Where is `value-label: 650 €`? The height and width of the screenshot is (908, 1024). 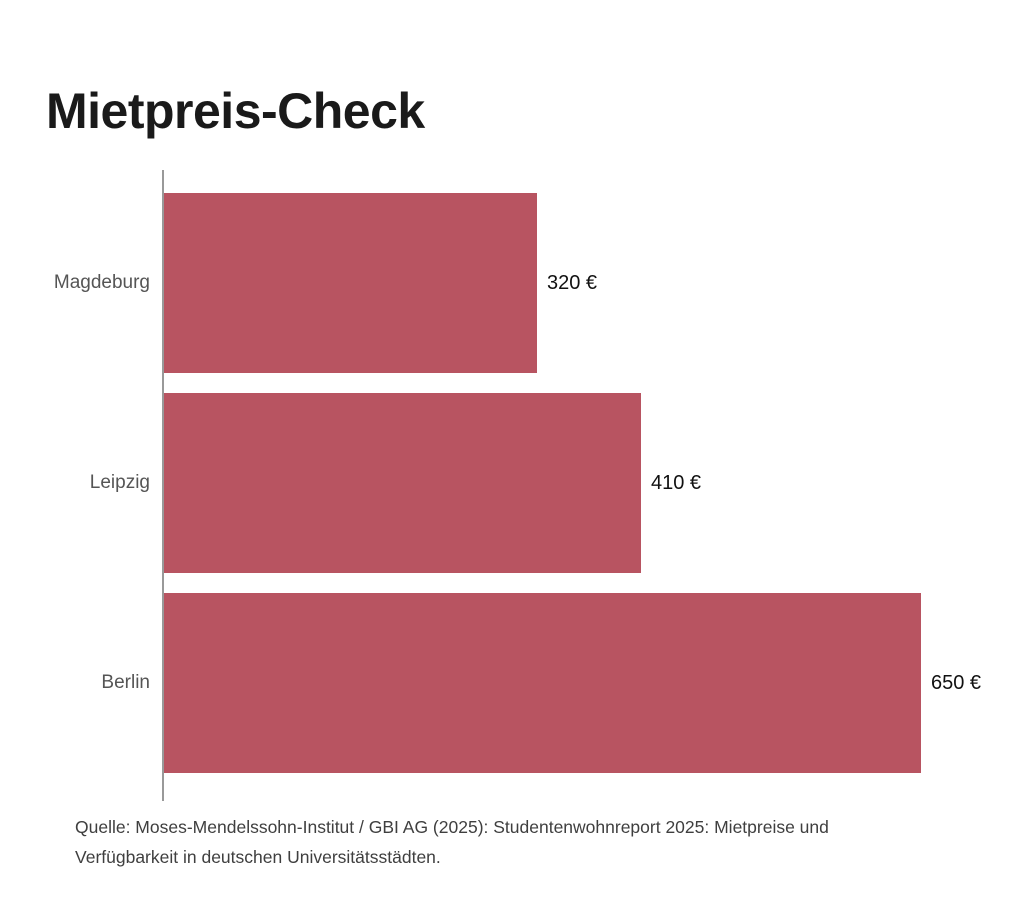 value-label: 650 € is located at coordinates (956, 682).